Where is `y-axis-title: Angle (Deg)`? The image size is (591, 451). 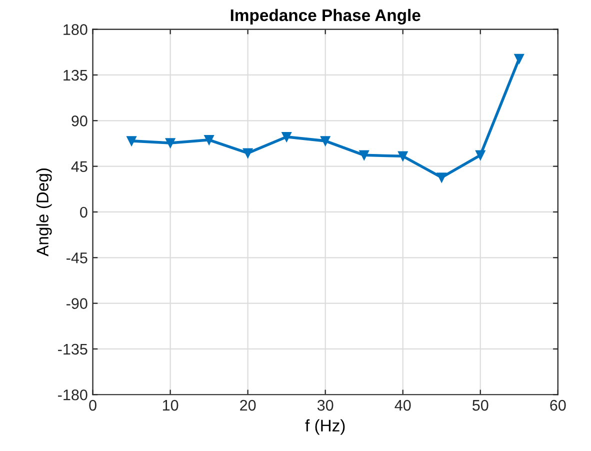 y-axis-title: Angle (Deg) is located at coordinates (44, 212).